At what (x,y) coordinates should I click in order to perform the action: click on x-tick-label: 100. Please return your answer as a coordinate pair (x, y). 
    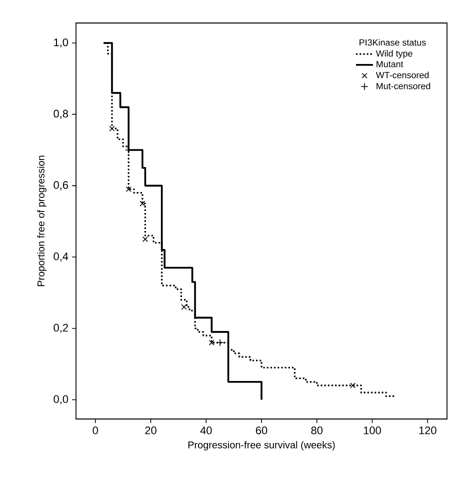
    Looking at the image, I should click on (372, 430).